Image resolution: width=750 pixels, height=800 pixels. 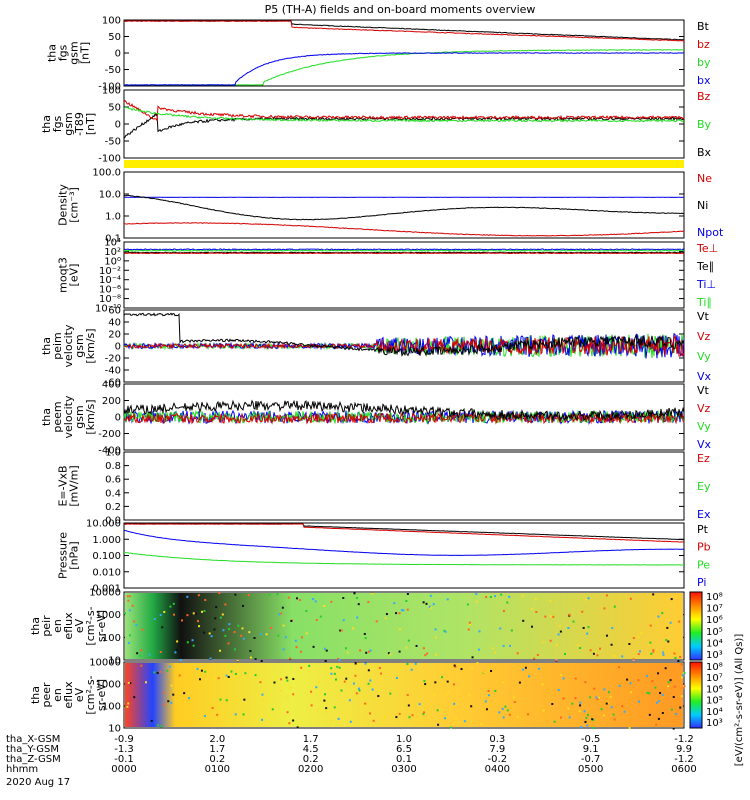 What do you see at coordinates (124, 759) in the screenshot?
I see `x-tick-label: -0.1` at bounding box center [124, 759].